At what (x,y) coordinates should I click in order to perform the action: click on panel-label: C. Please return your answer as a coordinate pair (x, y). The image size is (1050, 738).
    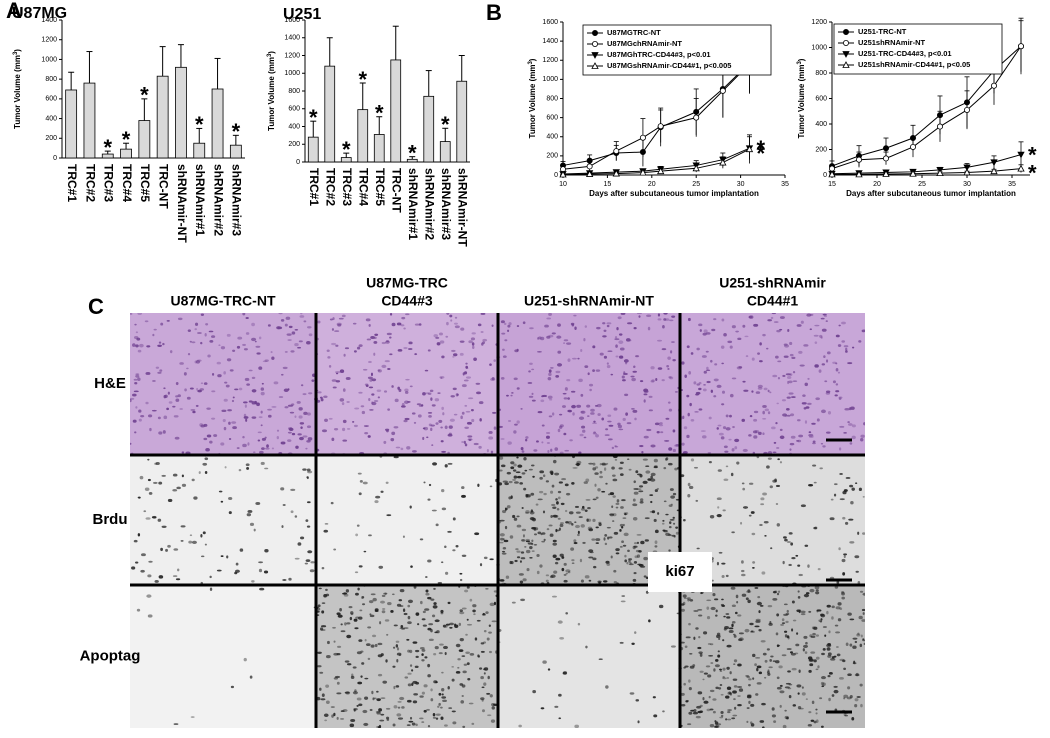
    Looking at the image, I should click on (96, 306).